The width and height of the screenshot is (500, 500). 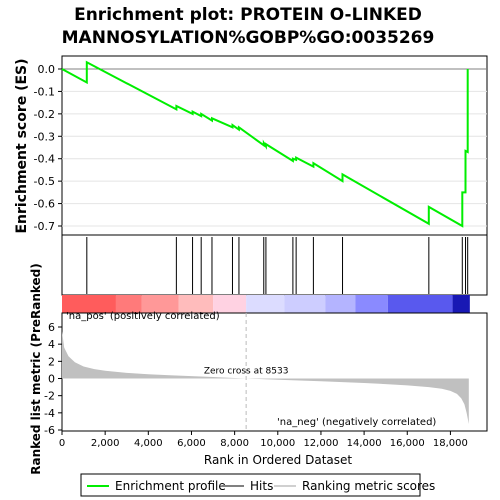 I want to click on x-tick-label: 0, so click(x=62, y=443).